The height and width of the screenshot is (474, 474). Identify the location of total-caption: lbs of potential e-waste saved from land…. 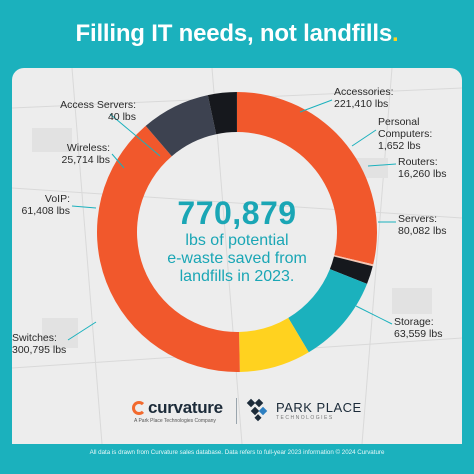
(237, 259).